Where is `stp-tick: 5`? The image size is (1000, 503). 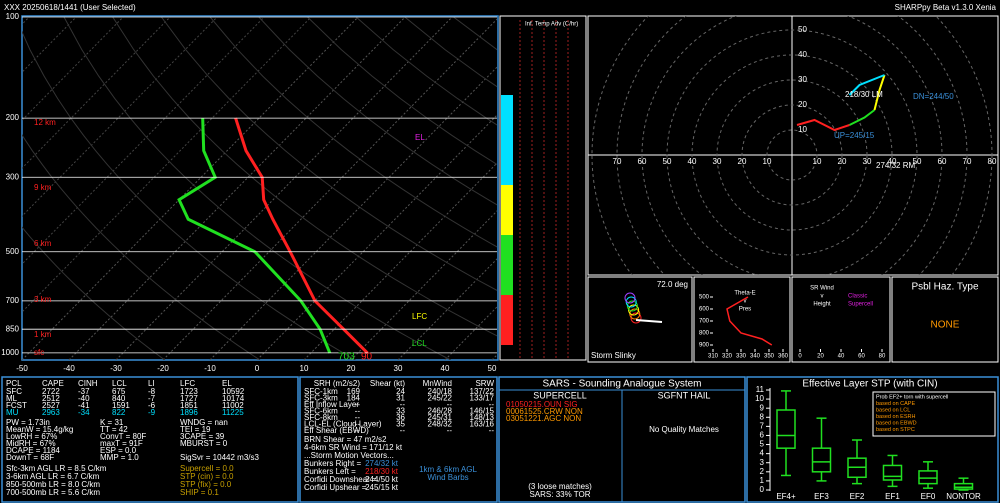 stp-tick: 5 is located at coordinates (762, 444).